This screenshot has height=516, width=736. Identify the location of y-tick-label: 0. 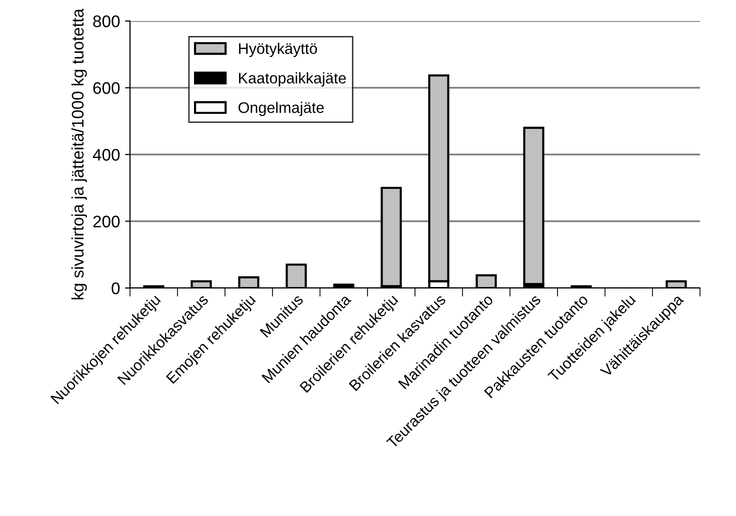
(116, 288).